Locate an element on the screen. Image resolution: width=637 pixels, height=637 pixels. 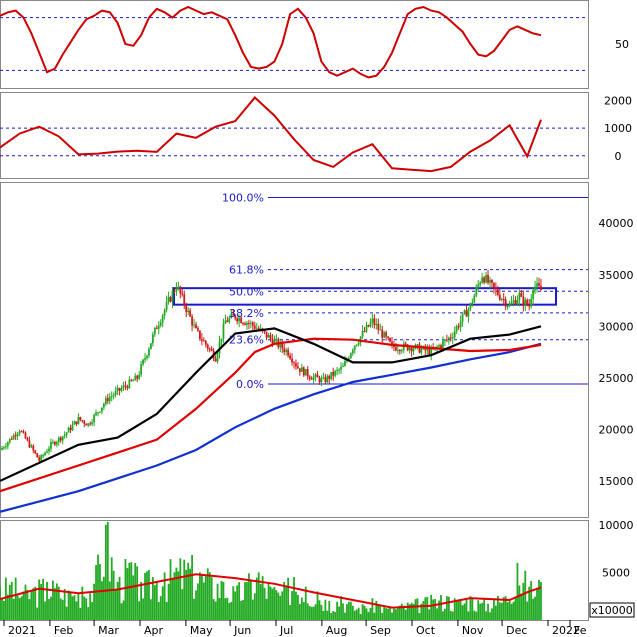
price-tick-label: 40000 is located at coordinates (616, 223).